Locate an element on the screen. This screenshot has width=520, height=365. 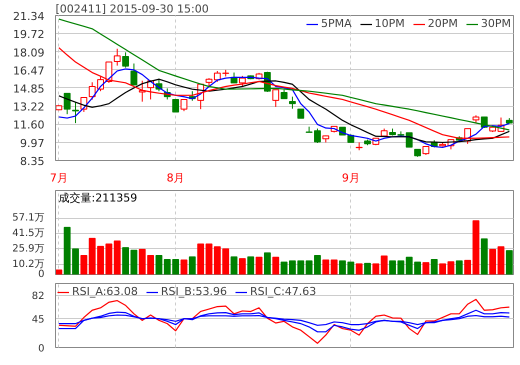
legend-label: 10PM is located at coordinates (389, 23).